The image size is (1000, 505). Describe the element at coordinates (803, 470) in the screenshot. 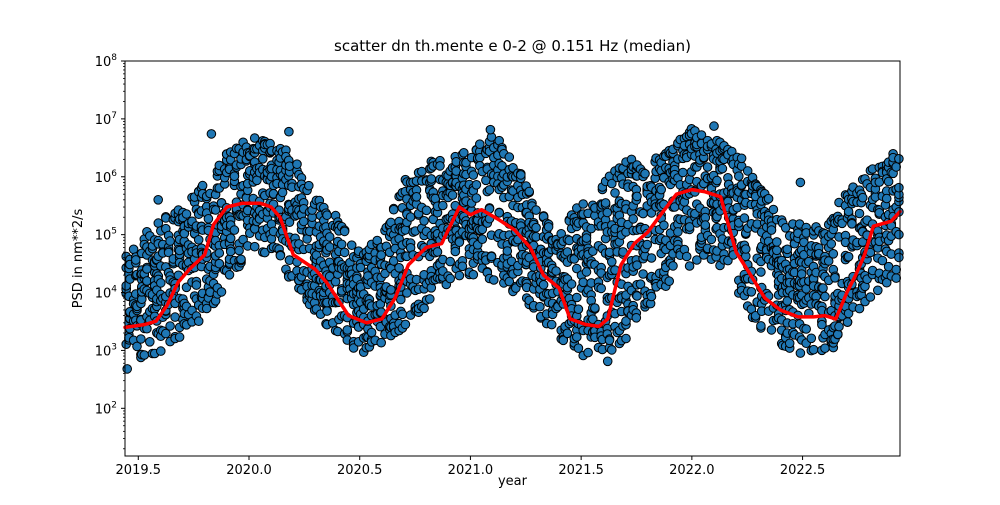

I see `x-tick-label: 2022.5` at that location.